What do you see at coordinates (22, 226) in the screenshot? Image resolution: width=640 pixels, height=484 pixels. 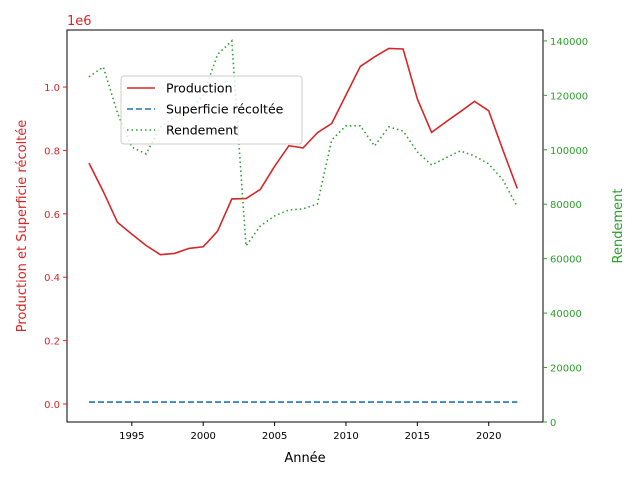 I see `left-axis-label: Production et Superficie récoltée` at bounding box center [22, 226].